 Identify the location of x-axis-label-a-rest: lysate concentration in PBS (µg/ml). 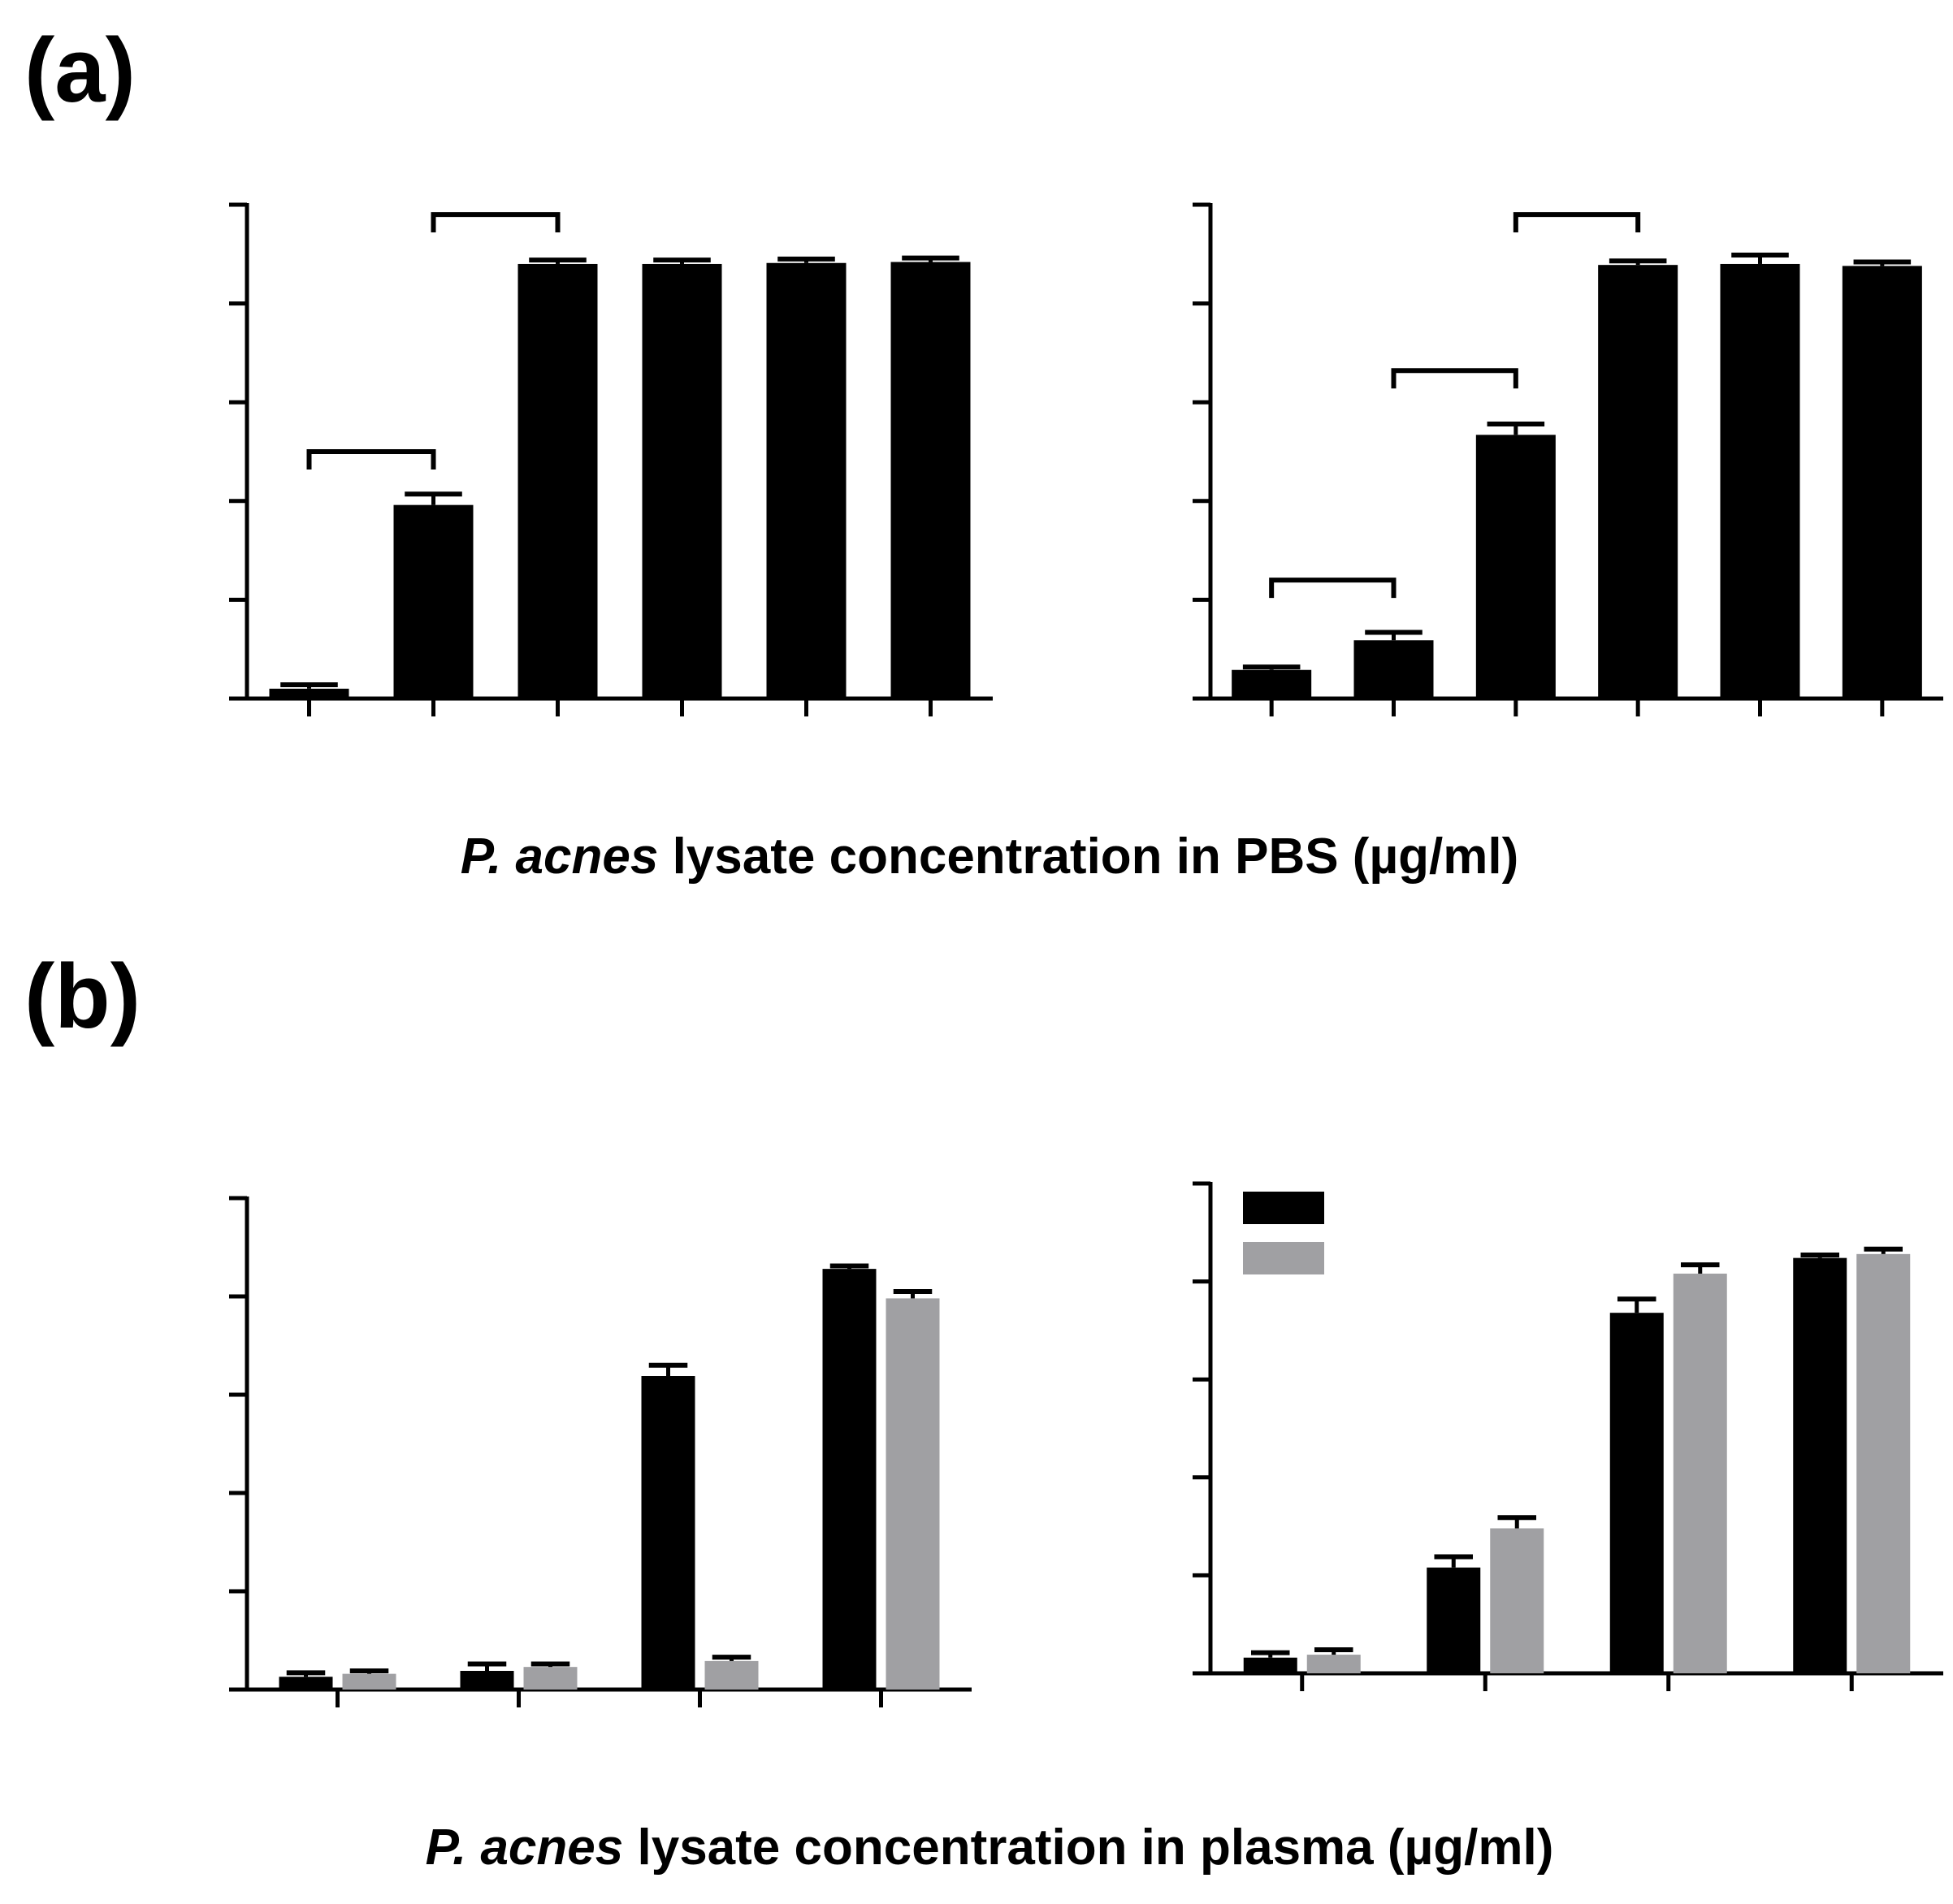
(1088, 857).